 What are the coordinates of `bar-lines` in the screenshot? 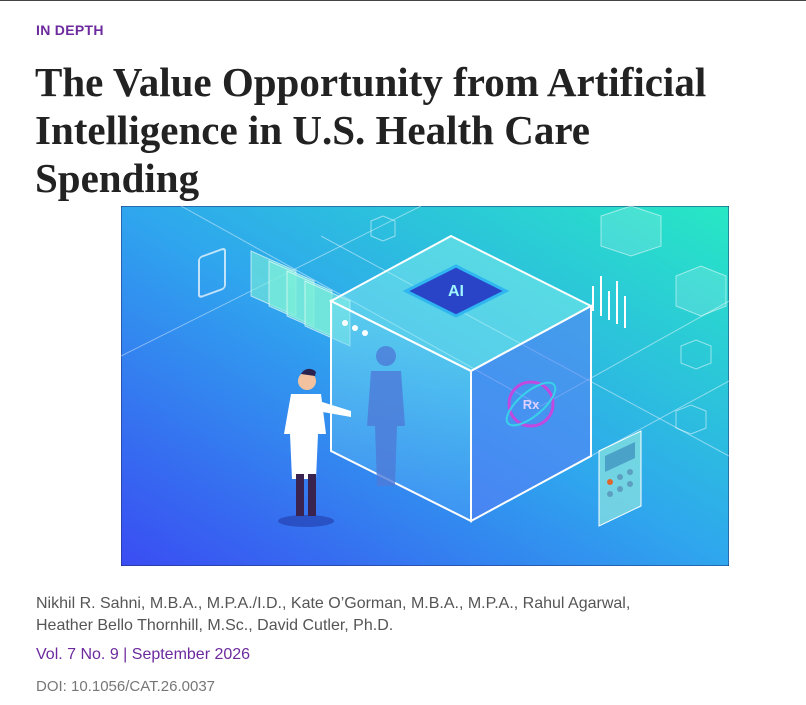 It's located at (609, 302).